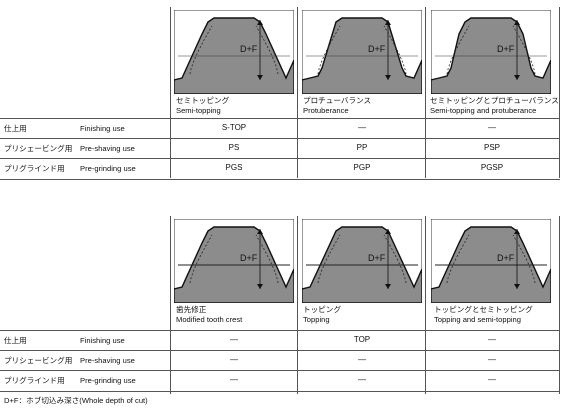 This screenshot has width=563, height=408. I want to click on table-cell: S-TOP, so click(234, 127).